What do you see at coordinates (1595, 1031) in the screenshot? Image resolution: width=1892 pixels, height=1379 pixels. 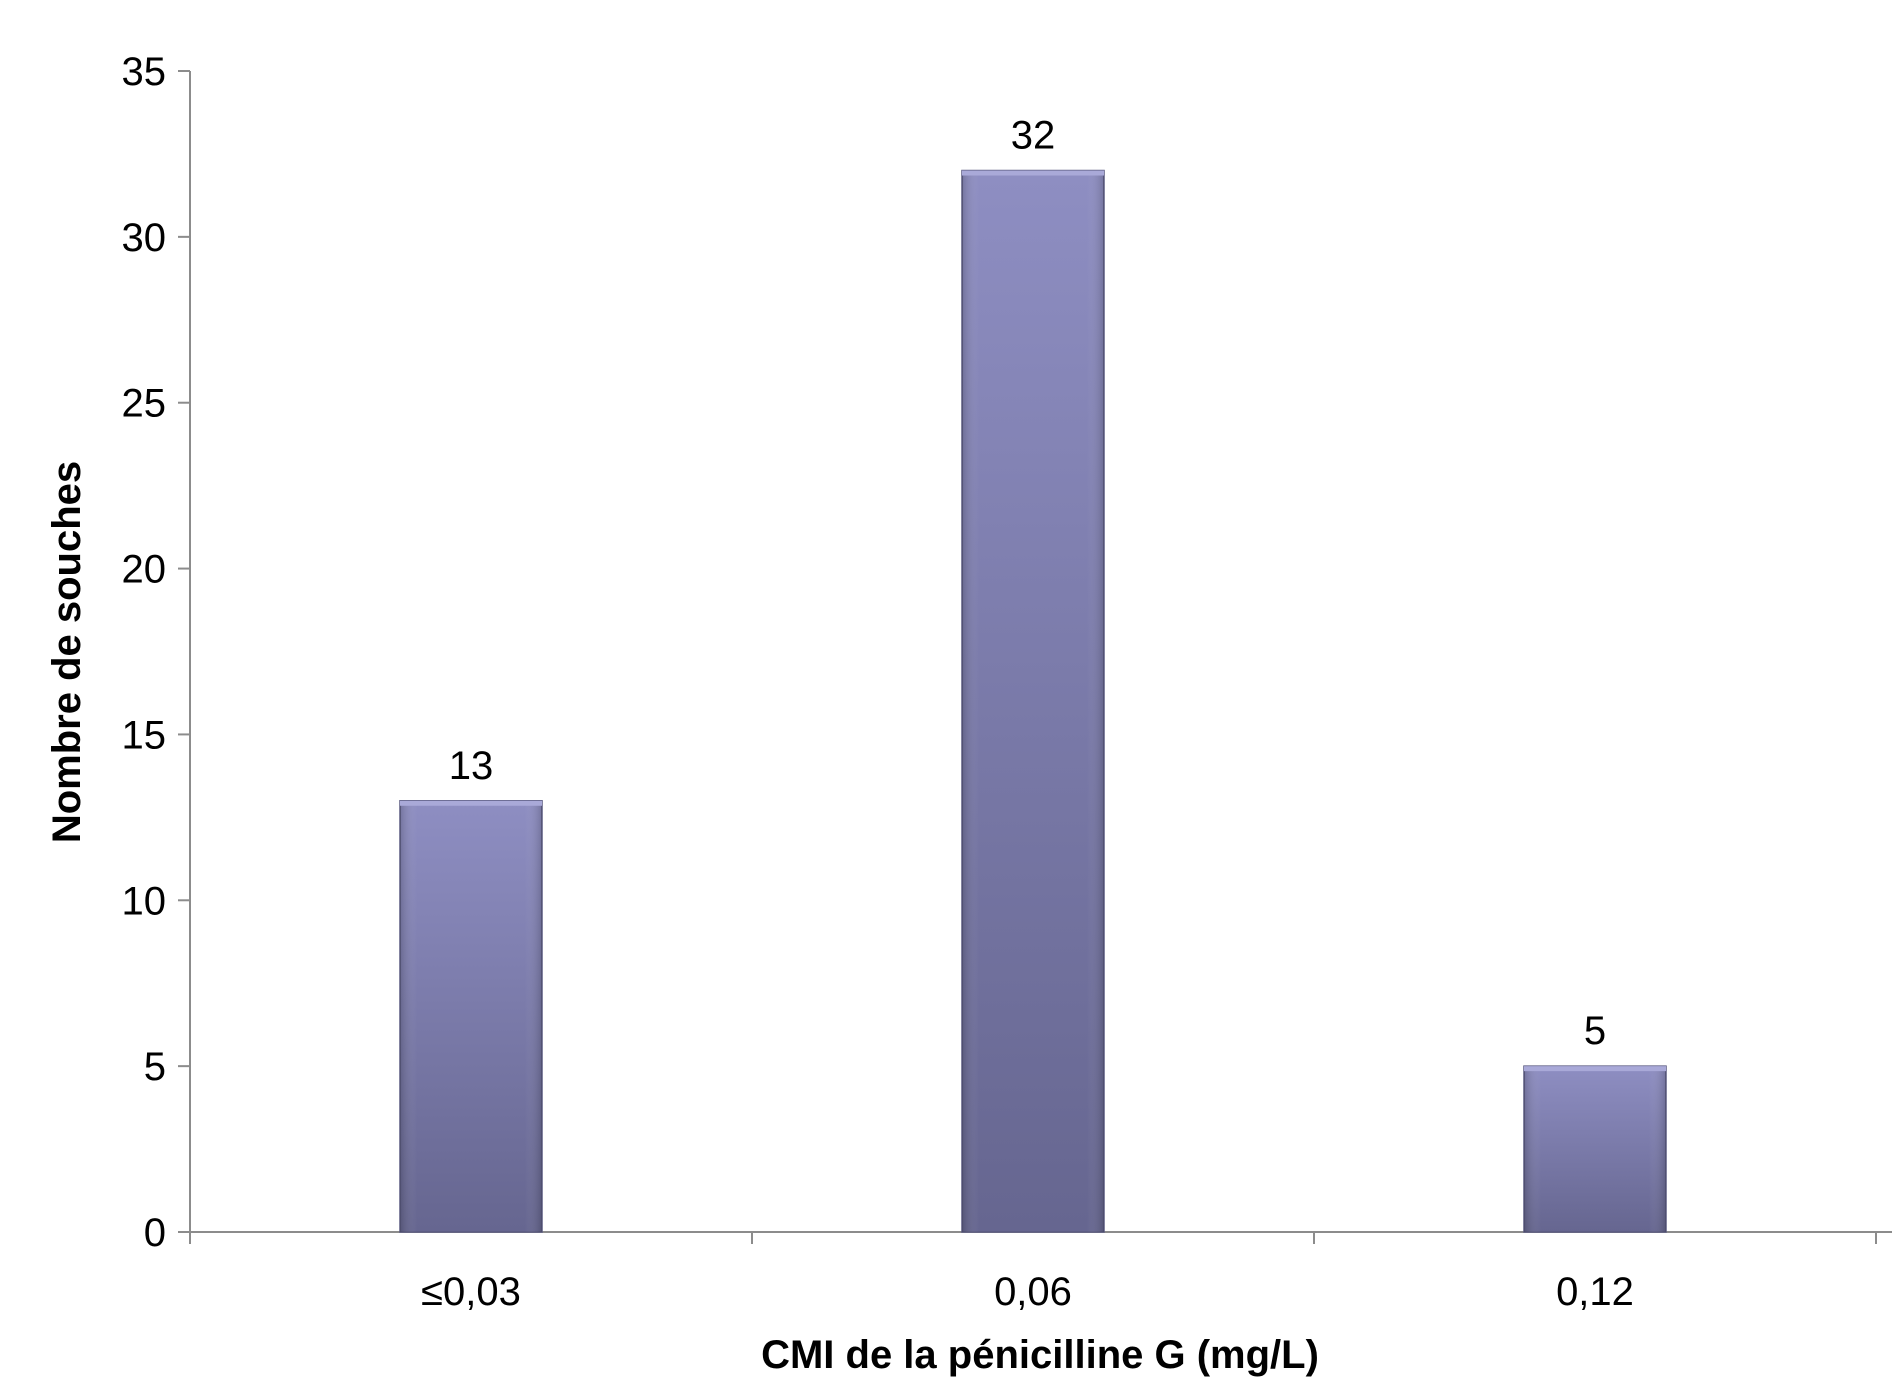 I see `data-label-2: 5` at bounding box center [1595, 1031].